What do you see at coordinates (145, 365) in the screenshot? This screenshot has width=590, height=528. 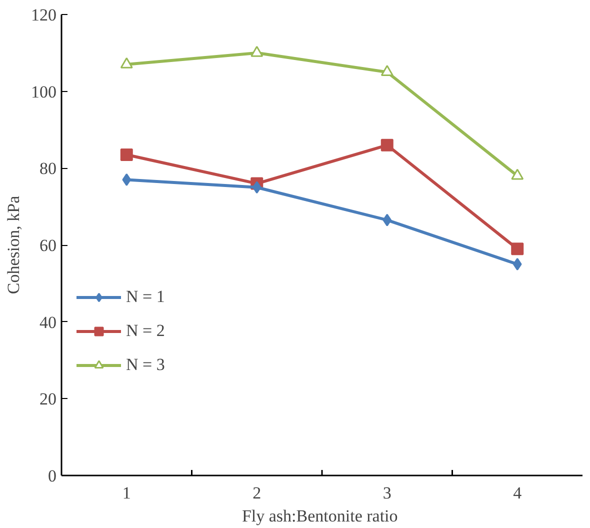 I see `legend-label: N = 3` at bounding box center [145, 365].